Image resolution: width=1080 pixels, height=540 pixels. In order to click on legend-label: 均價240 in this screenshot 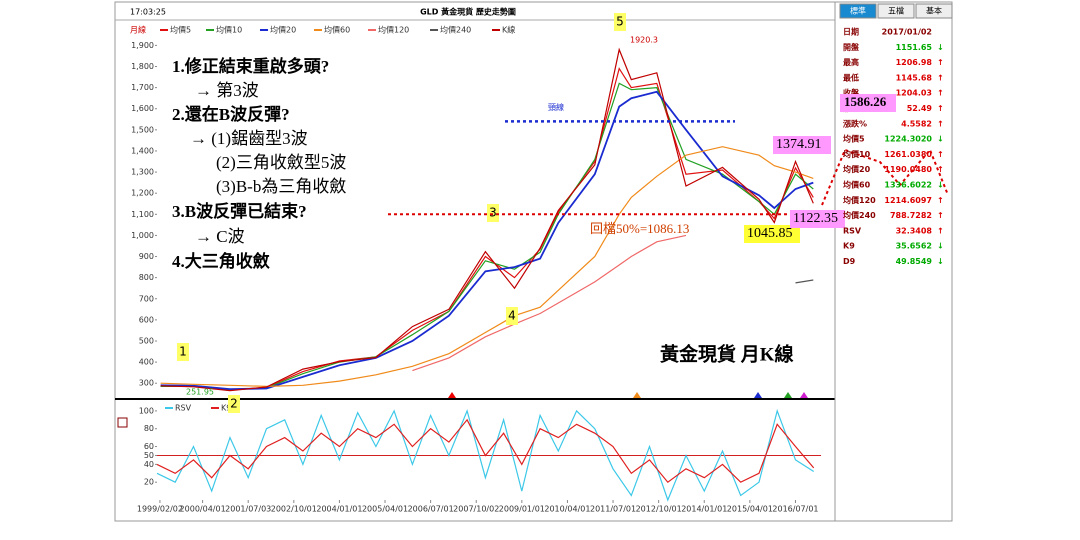, I will do `click(455, 30)`.